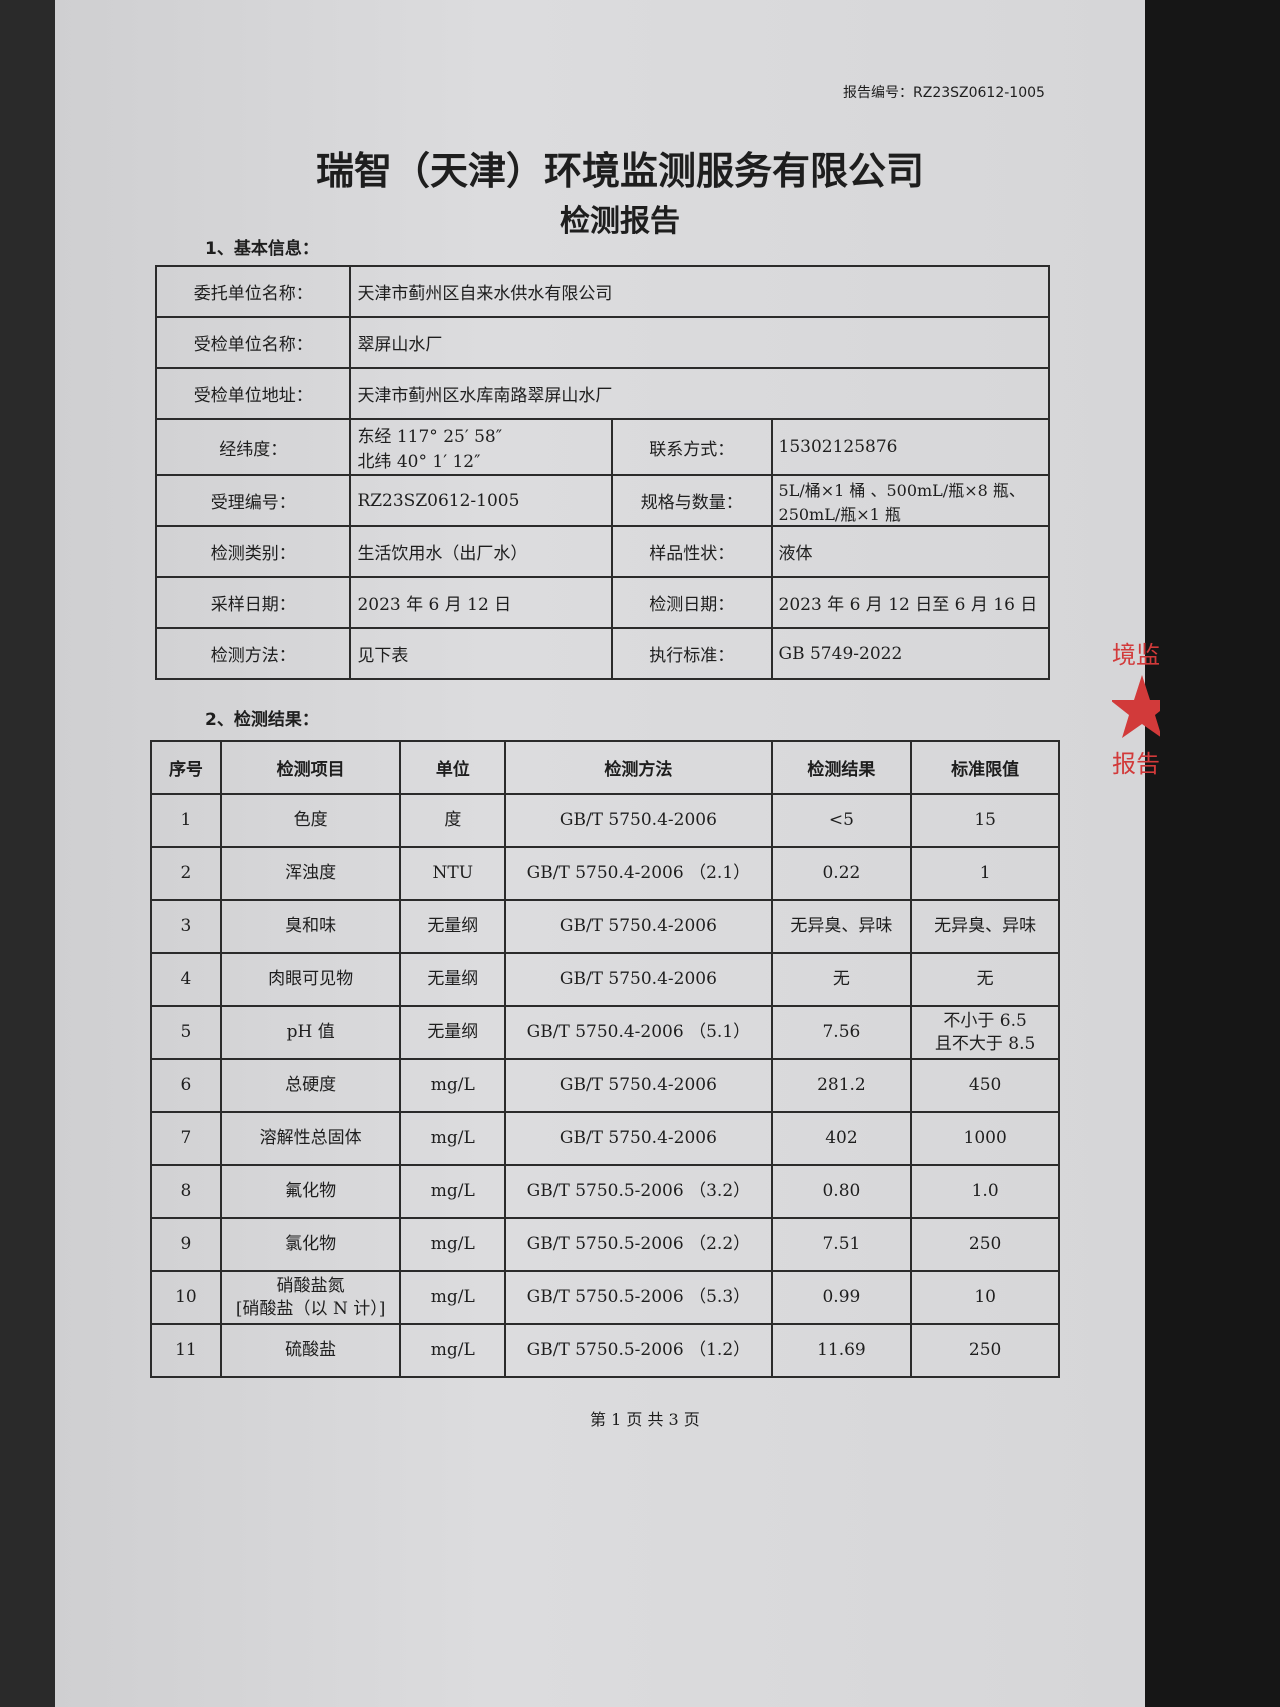  What do you see at coordinates (310, 1286) in the screenshot?
I see `test-item-text: 硝酸盐氮` at bounding box center [310, 1286].